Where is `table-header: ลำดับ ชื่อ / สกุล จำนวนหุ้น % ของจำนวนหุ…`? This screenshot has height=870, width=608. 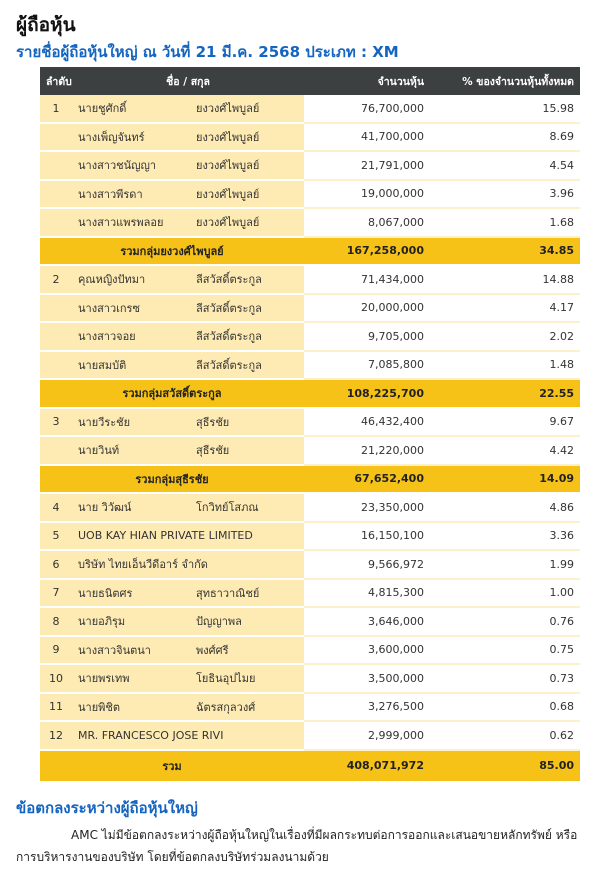 table-header: ลำดับ ชื่อ / สกุล จำนวนหุ้น % ของจำนวนหุ… is located at coordinates (310, 81).